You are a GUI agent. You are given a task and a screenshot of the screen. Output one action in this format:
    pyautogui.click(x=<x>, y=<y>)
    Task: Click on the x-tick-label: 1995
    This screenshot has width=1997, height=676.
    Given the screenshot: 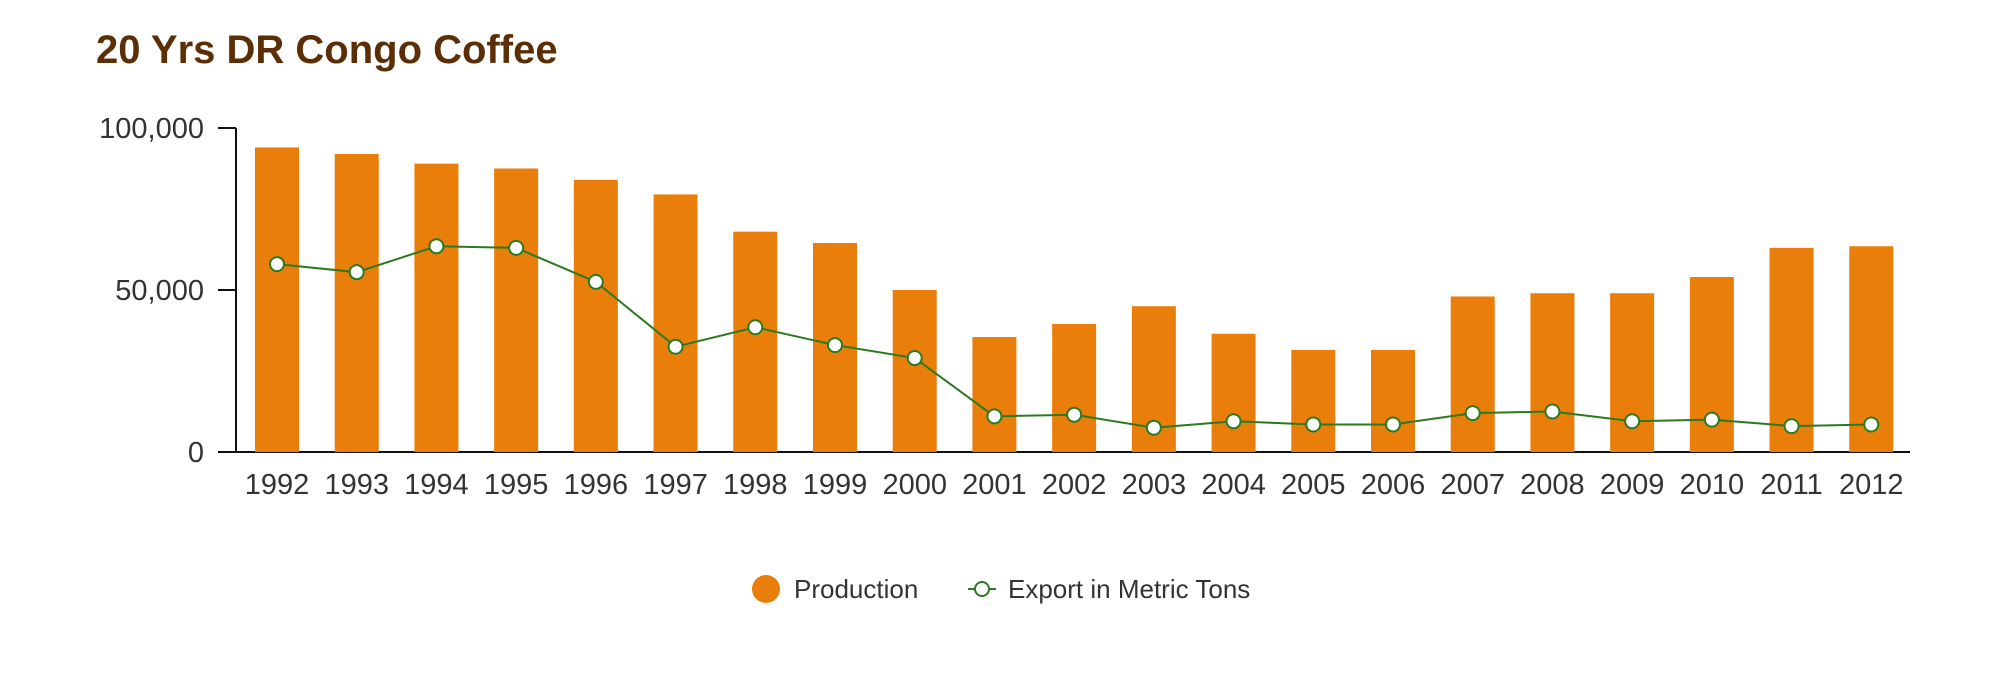 What is the action you would take?
    pyautogui.click(x=516, y=485)
    